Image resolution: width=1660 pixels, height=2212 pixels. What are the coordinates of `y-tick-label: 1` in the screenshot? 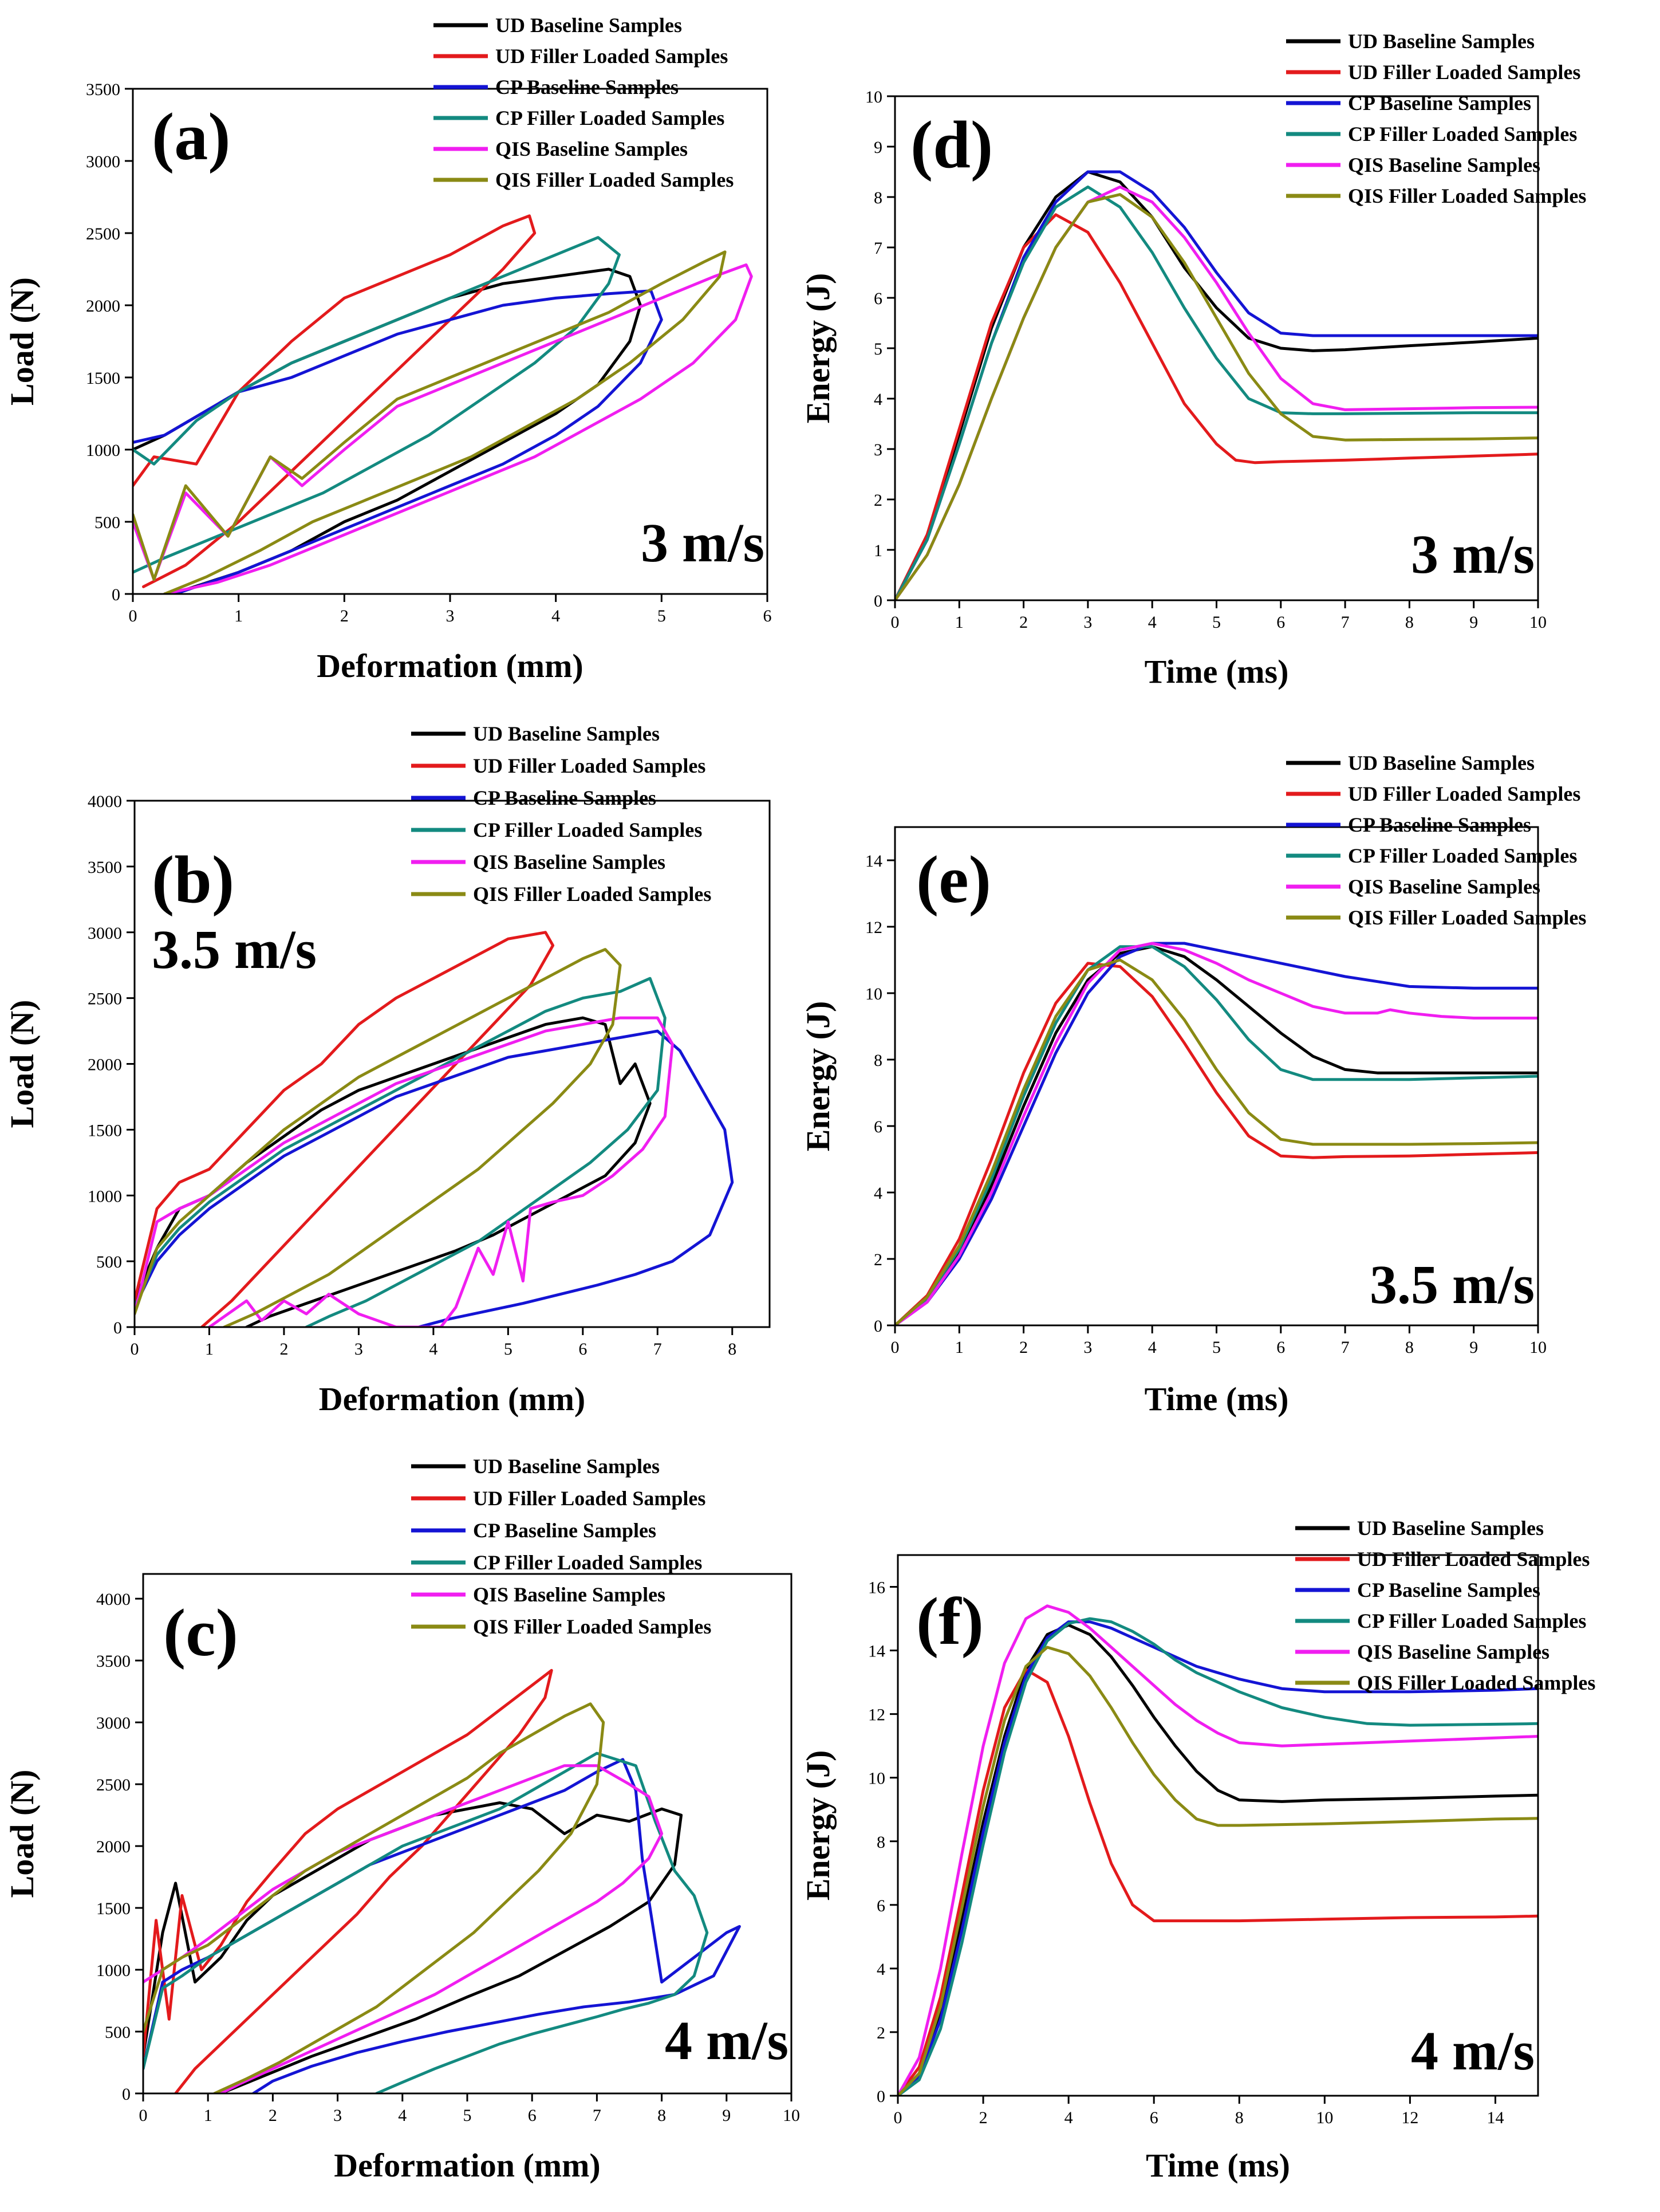 It's located at (878, 551).